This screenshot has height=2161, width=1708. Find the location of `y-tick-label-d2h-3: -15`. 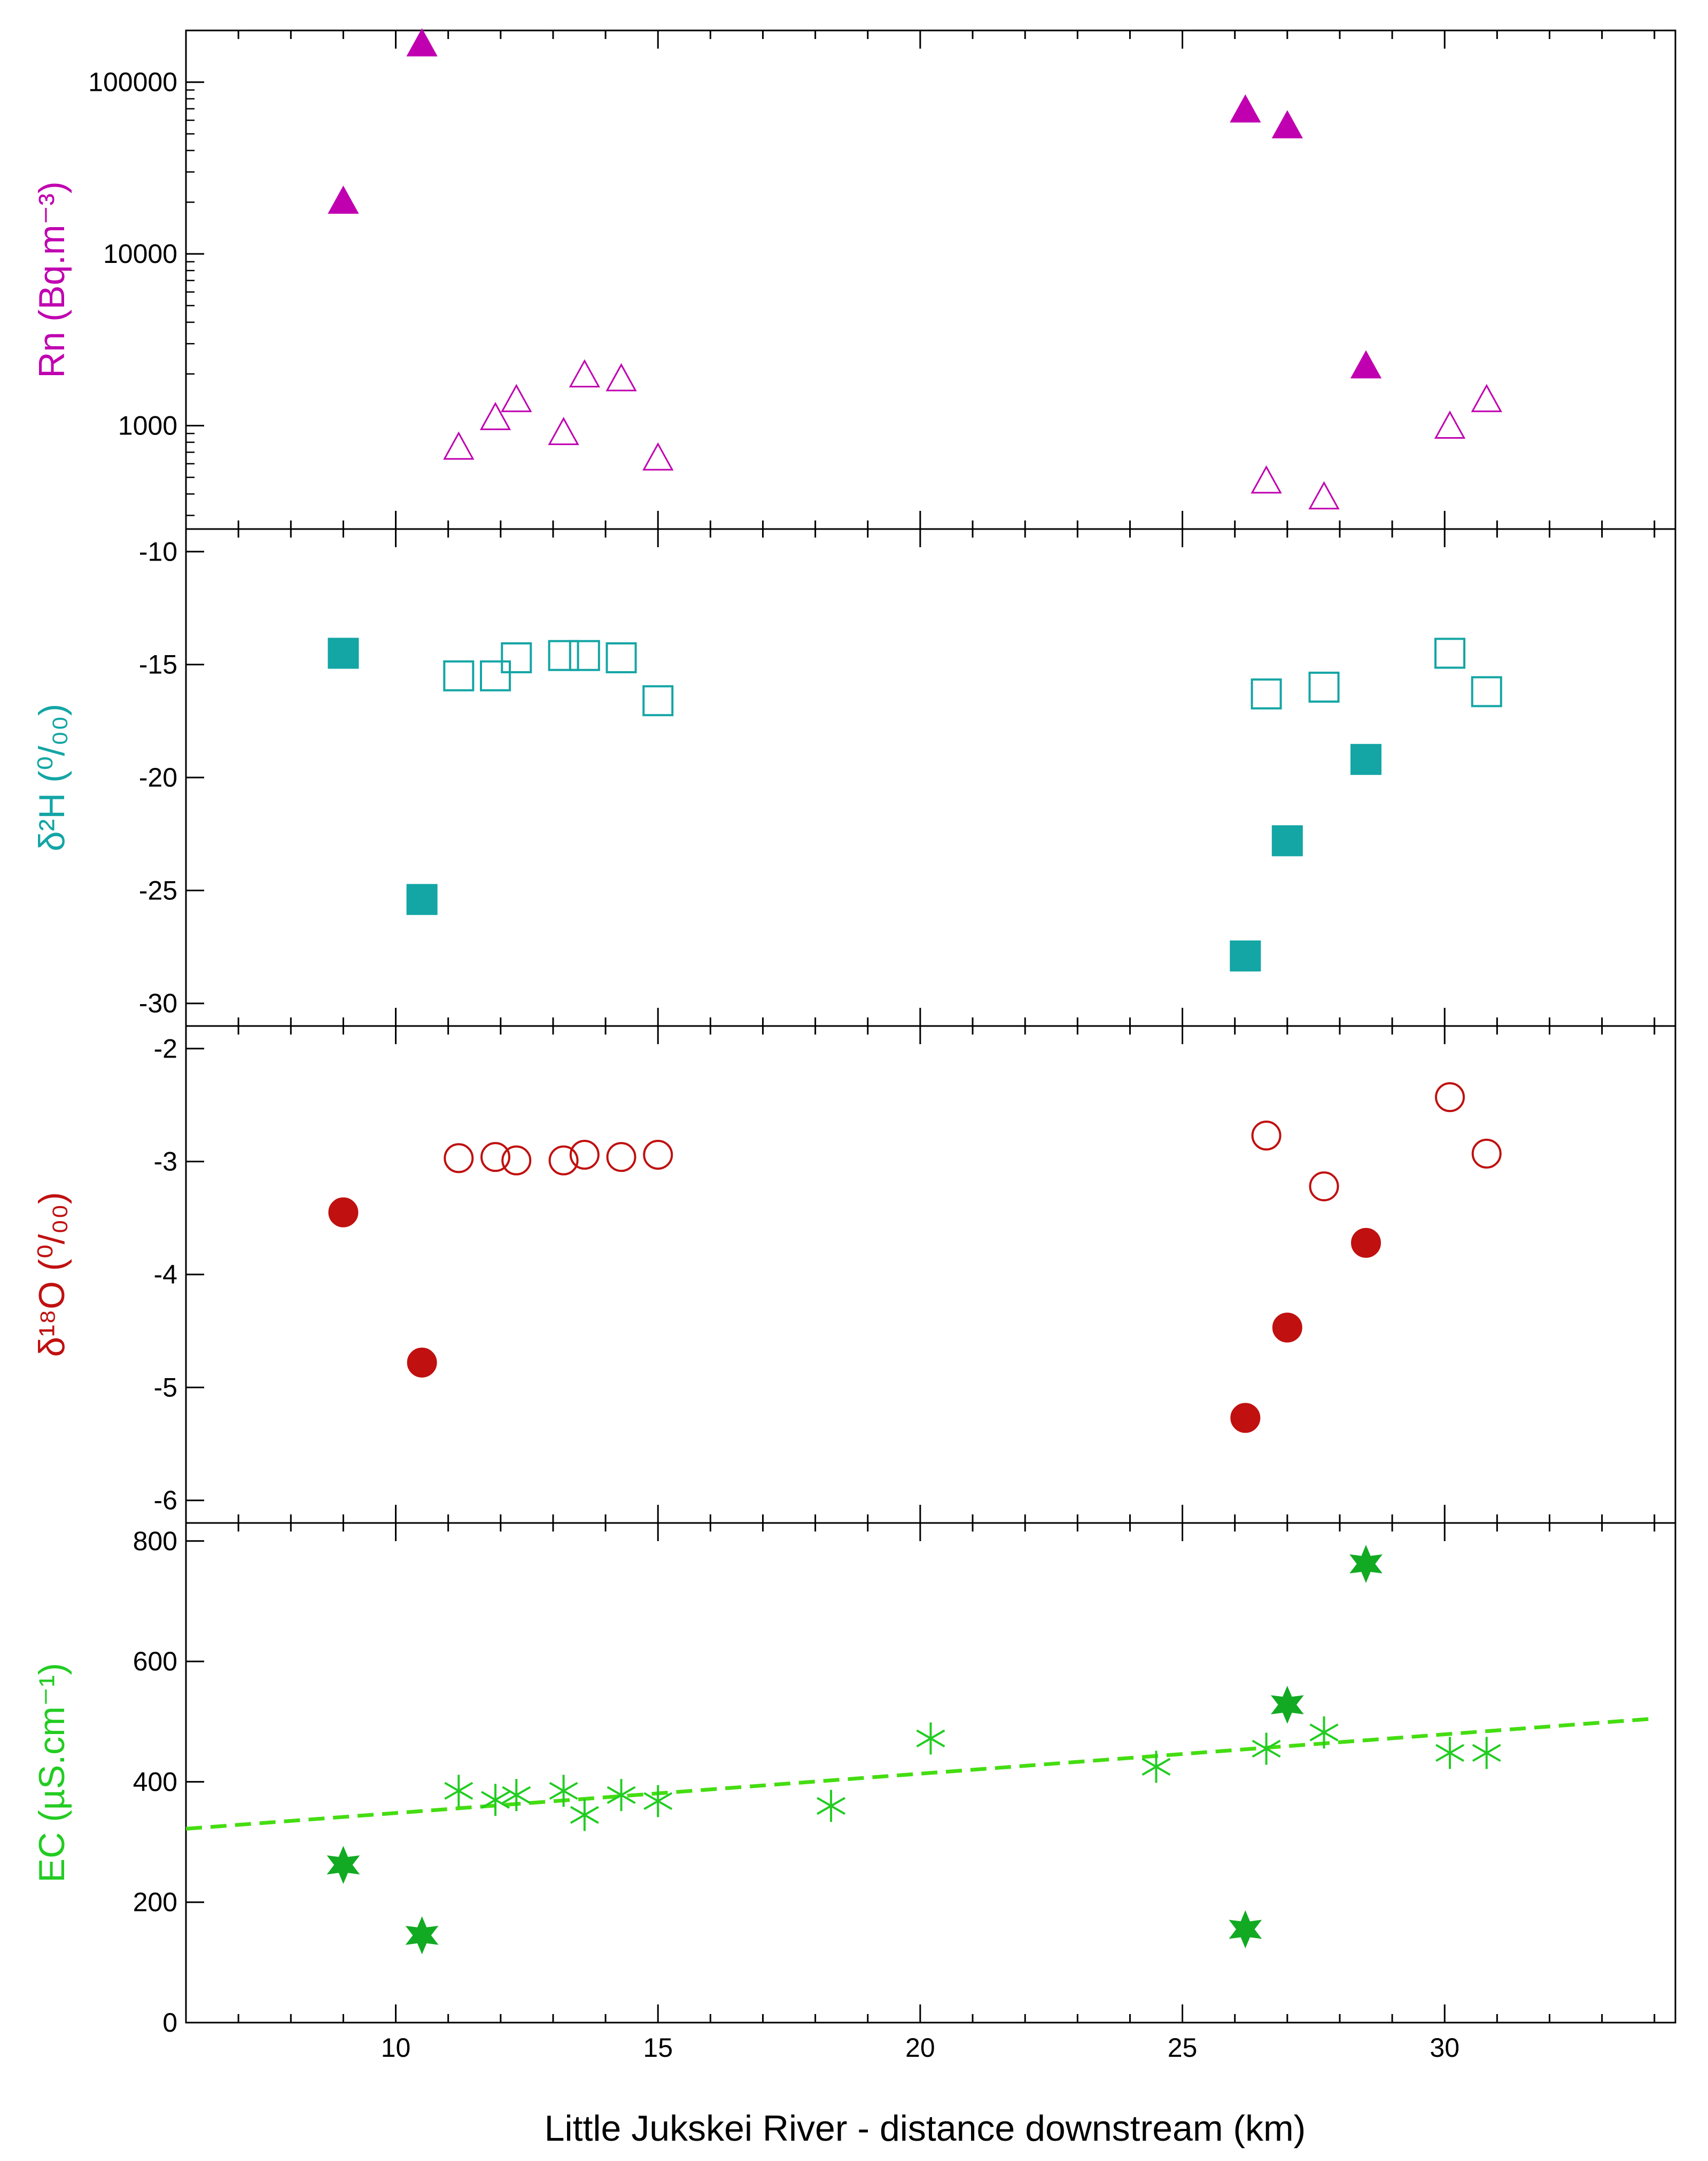

y-tick-label-d2h-3: -15 is located at coordinates (158, 665).